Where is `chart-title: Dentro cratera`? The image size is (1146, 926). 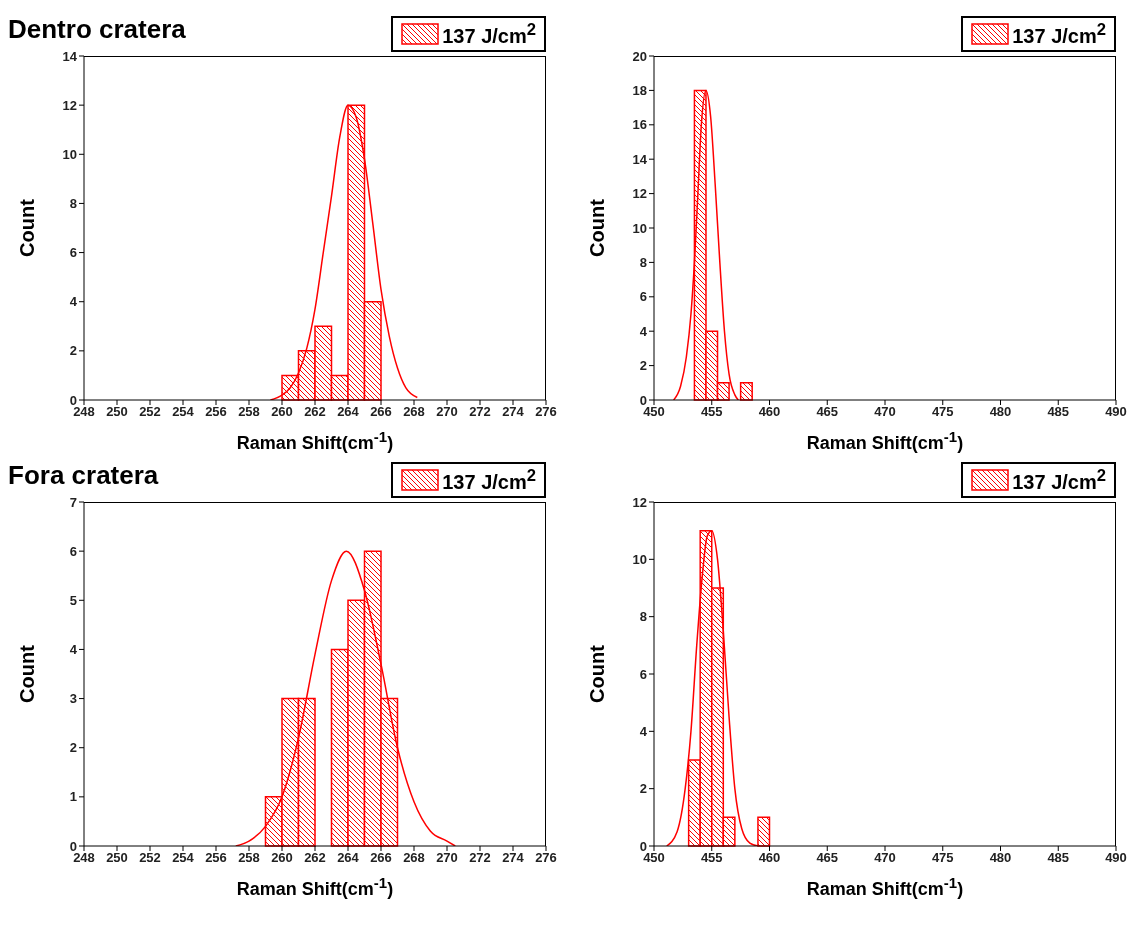
chart-title: Dentro cratera is located at coordinates (97, 29).